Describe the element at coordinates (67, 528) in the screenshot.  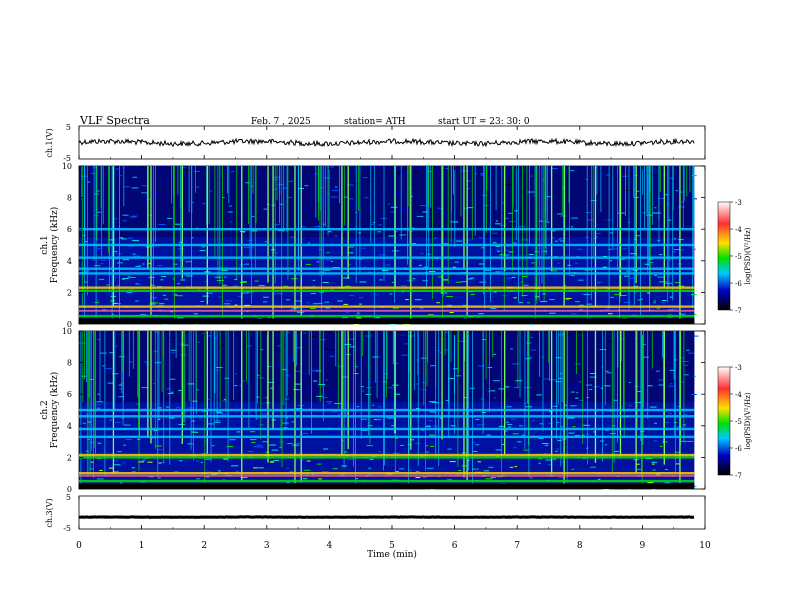
I see `ch3-ytick-bottom: -5` at that location.